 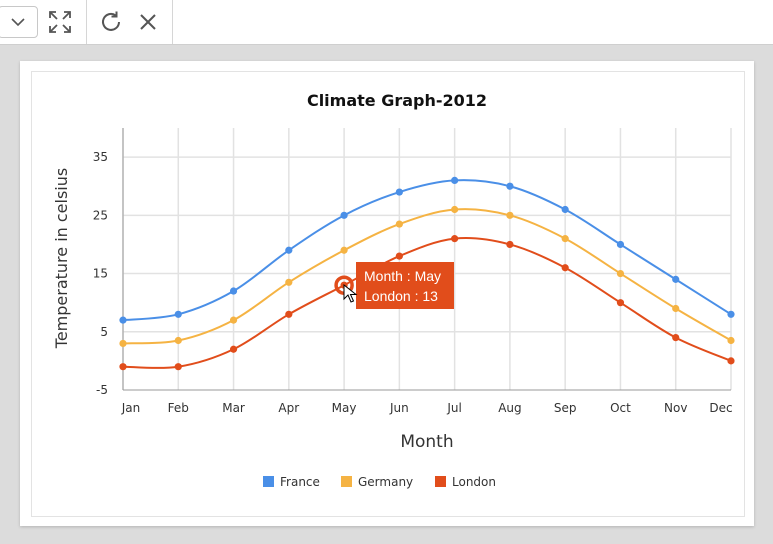 I want to click on data-point-london-nov, so click(x=676, y=338).